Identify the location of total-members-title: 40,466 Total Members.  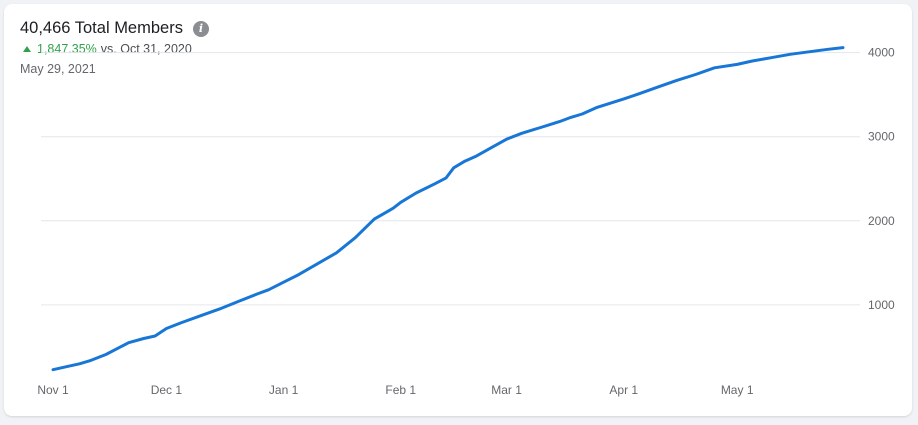
(101, 28).